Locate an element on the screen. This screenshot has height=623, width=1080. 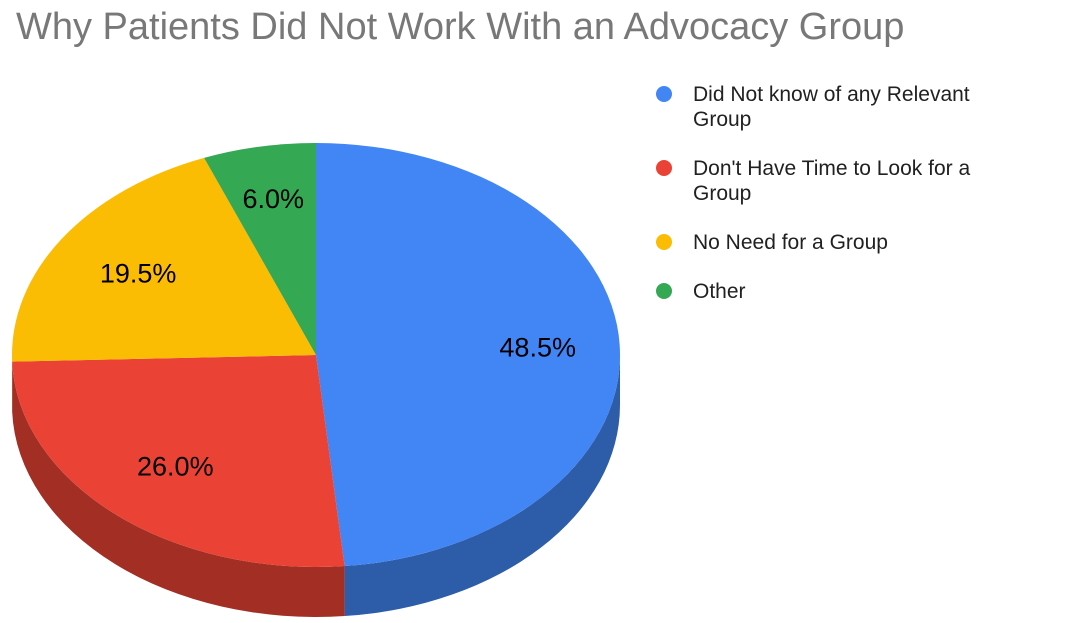
legend-item-label: Other is located at coordinates (719, 291).